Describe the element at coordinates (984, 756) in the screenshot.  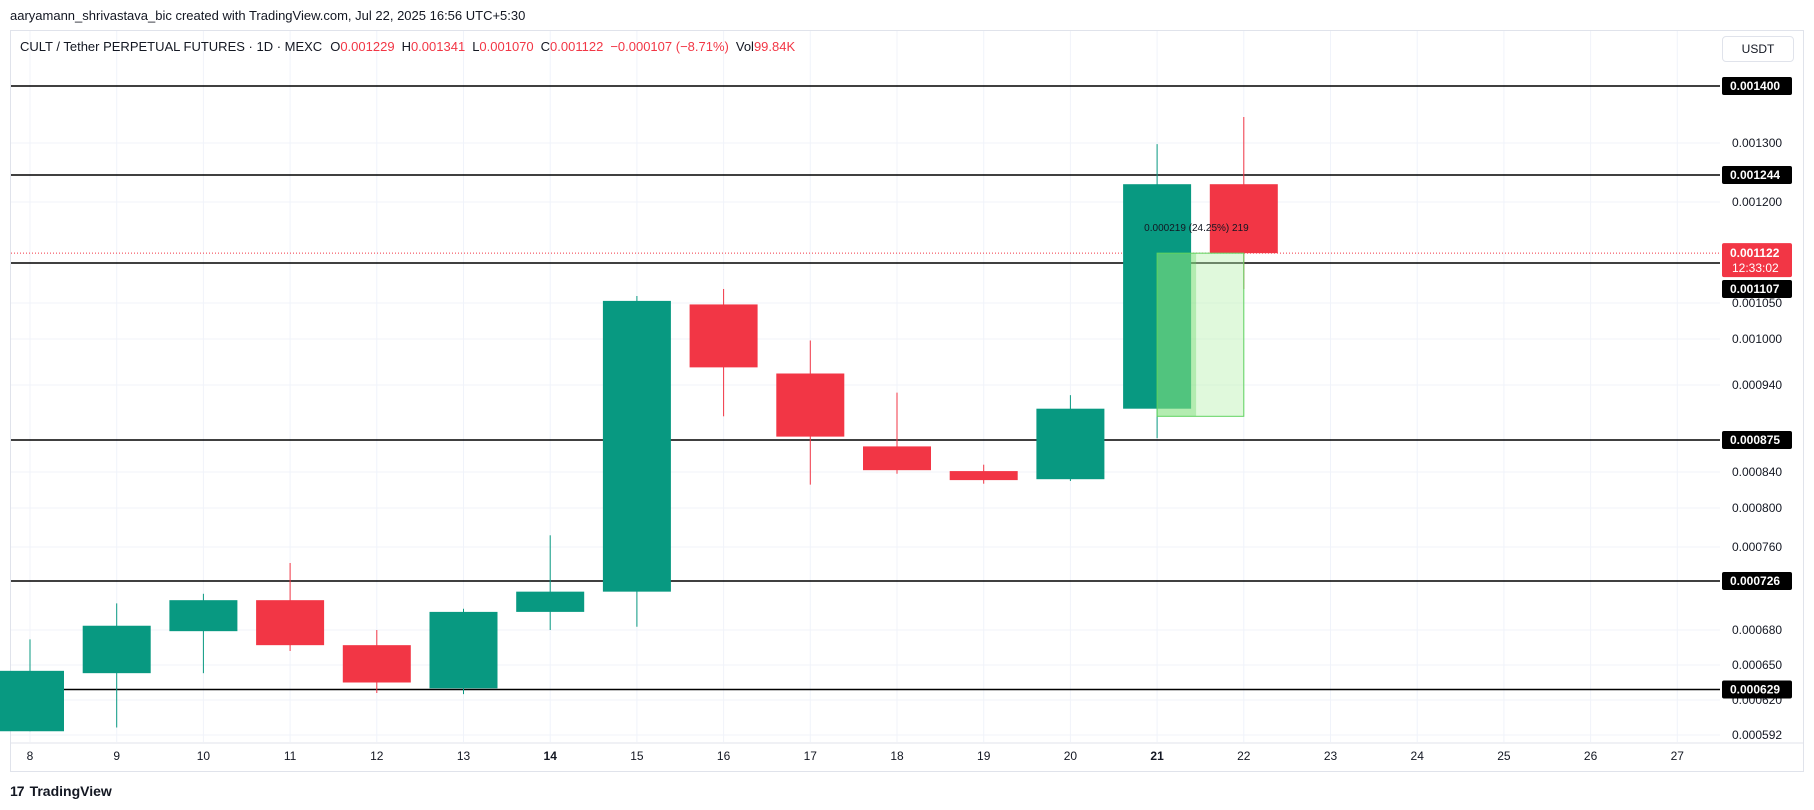
I see `time-tick-label: 19` at that location.